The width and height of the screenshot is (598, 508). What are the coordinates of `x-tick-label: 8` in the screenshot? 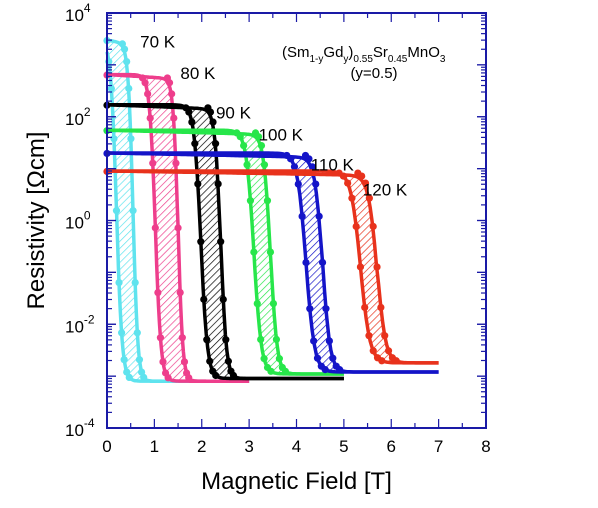 It's located at (485, 446).